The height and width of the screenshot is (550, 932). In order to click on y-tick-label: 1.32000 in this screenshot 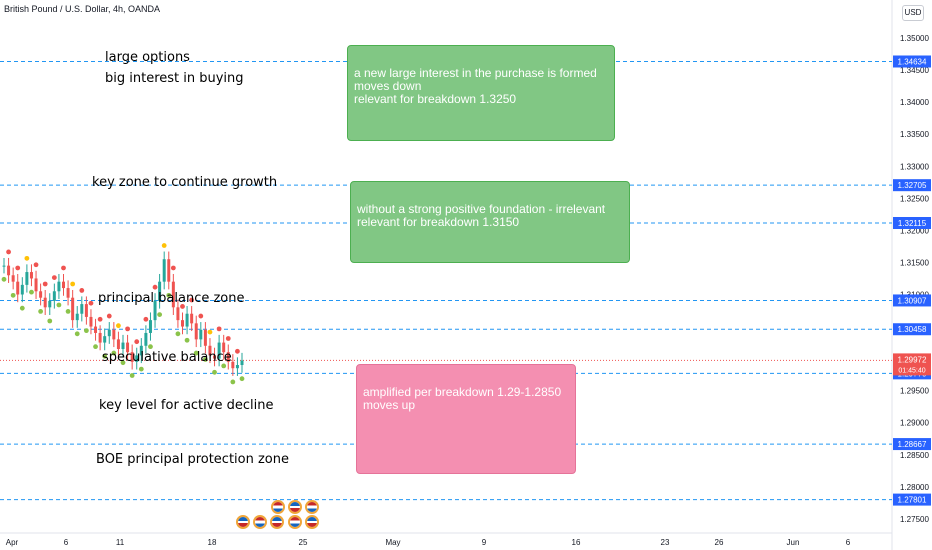, I will do `click(914, 230)`.